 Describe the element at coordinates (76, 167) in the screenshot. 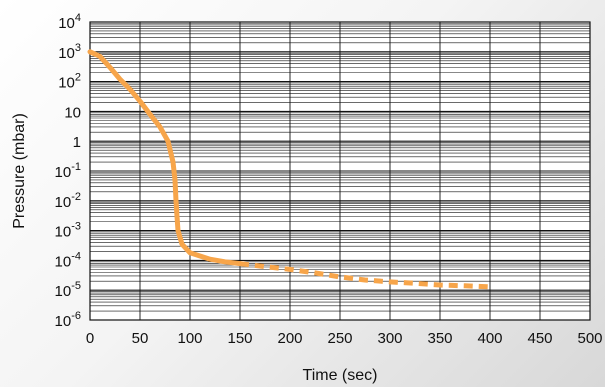

I see `y-tick-exponent: -1` at that location.